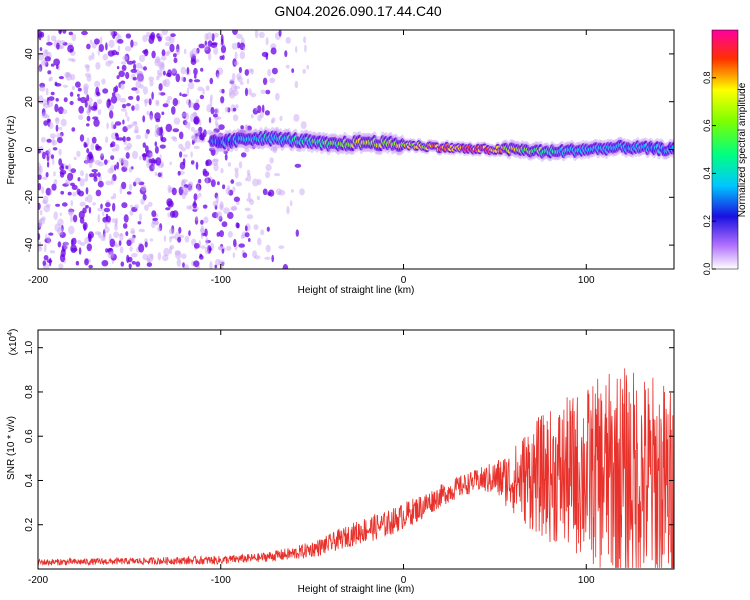  Describe the element at coordinates (13, 342) in the screenshot. I see `snr-multiplier: (x104)` at that location.